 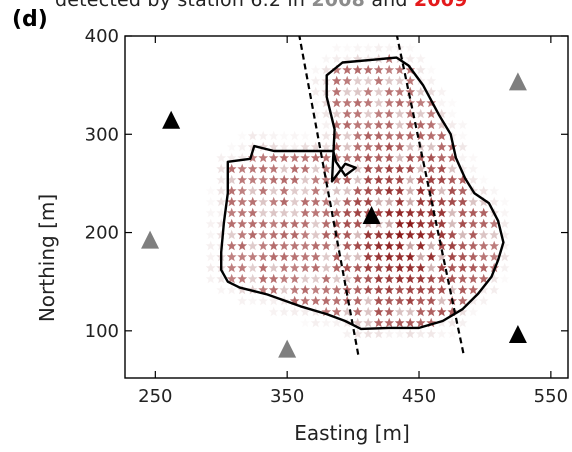 I want to click on x-tick-label: 450, so click(x=419, y=396).